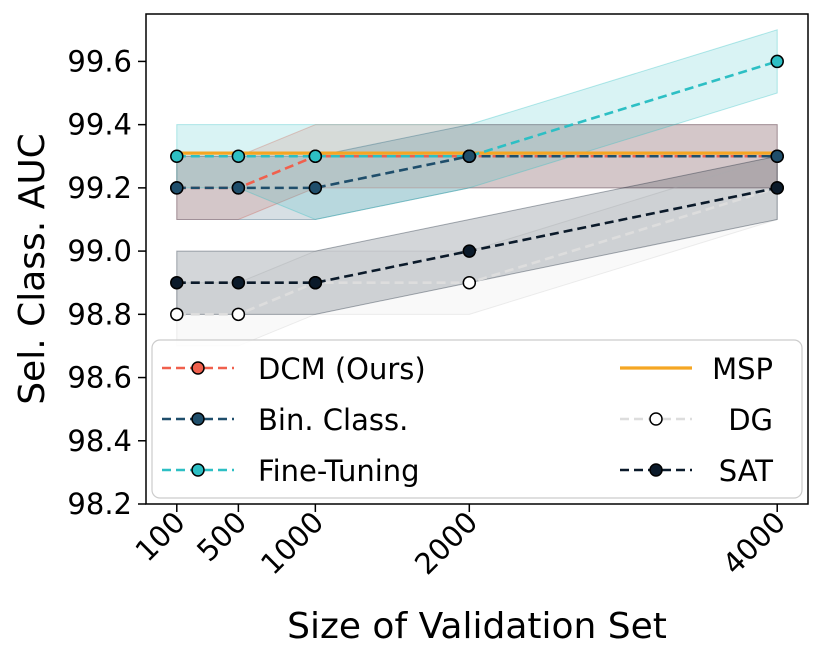  What do you see at coordinates (160, 536) in the screenshot?
I see `x-tick-label: 100` at bounding box center [160, 536].